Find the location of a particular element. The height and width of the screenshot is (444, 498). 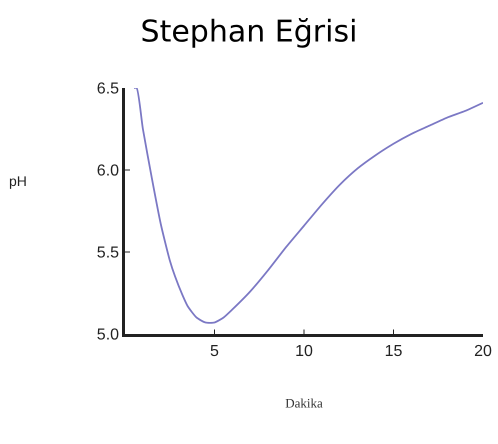

y-tick-label: 6.5 is located at coordinates (108, 89).